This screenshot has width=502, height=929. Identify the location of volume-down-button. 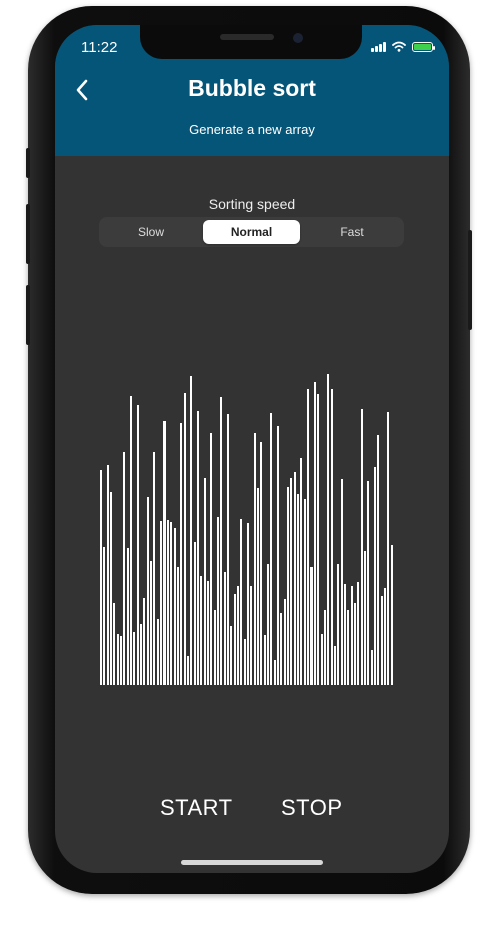
(28, 315).